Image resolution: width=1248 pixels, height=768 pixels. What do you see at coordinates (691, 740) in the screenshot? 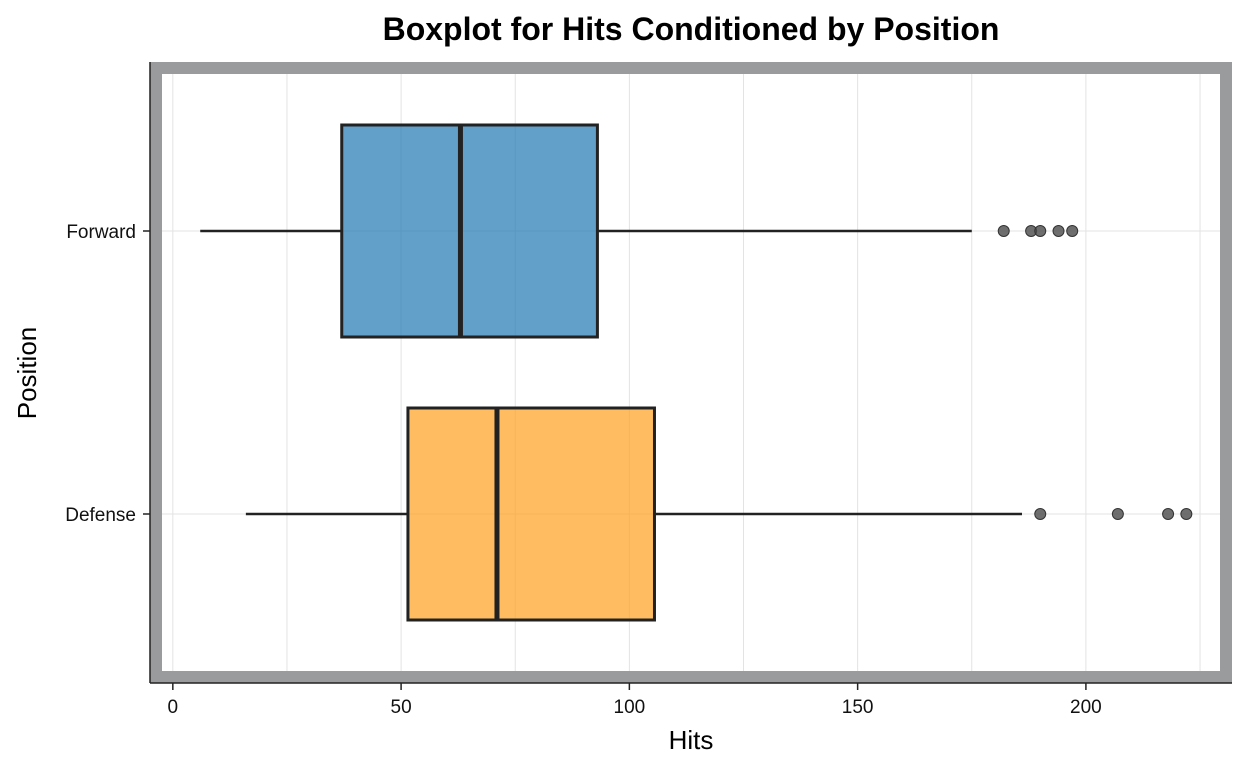
I see `x-axis-title: Hits` at bounding box center [691, 740].